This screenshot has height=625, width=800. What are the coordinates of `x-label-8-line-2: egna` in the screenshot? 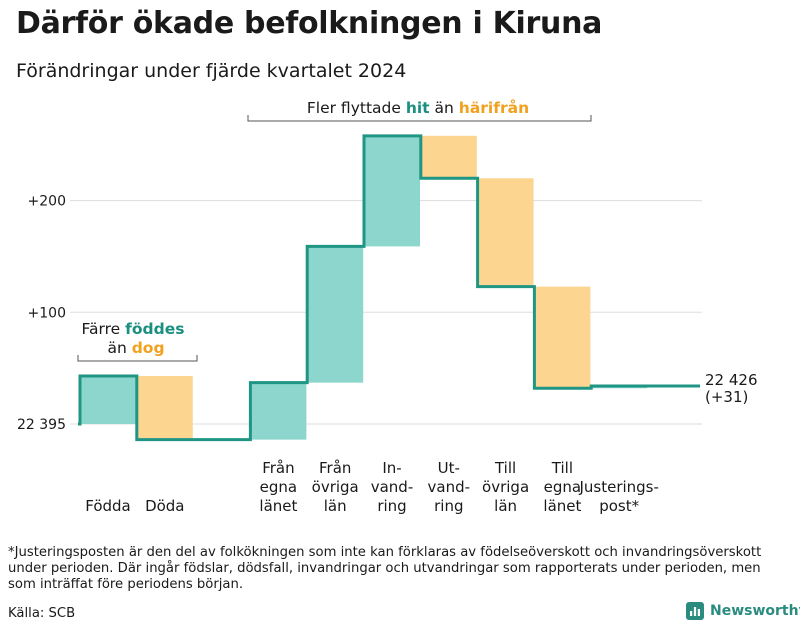 It's located at (562, 487).